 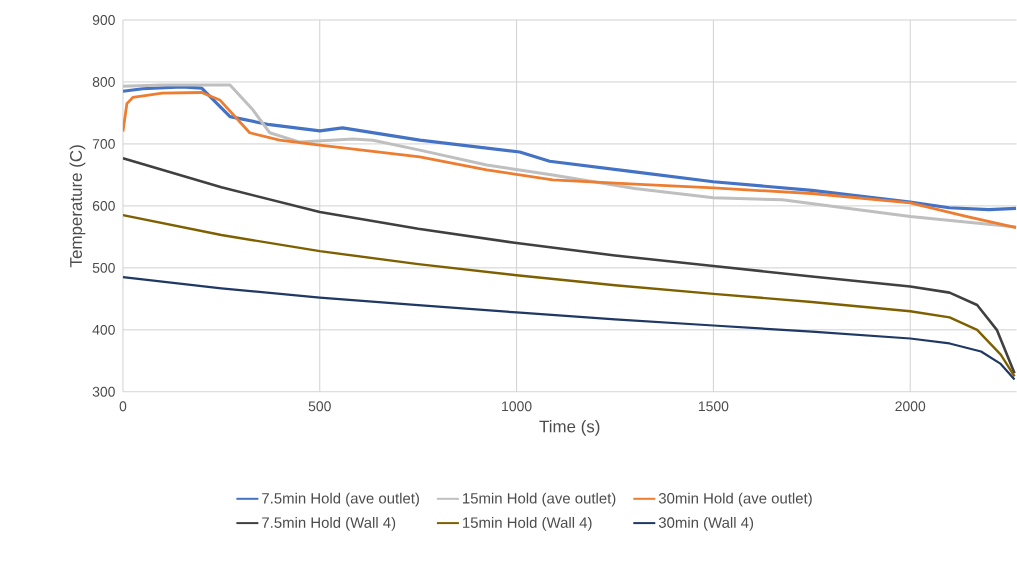 I want to click on x-tick-label: 1000, so click(x=517, y=406).